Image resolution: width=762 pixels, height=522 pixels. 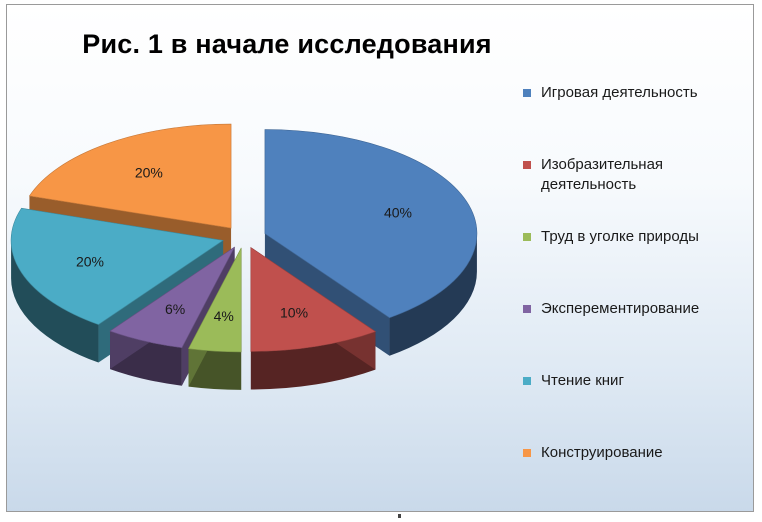 What do you see at coordinates (215, 300) in the screenshot?
I see `slice-2-труд` at bounding box center [215, 300].